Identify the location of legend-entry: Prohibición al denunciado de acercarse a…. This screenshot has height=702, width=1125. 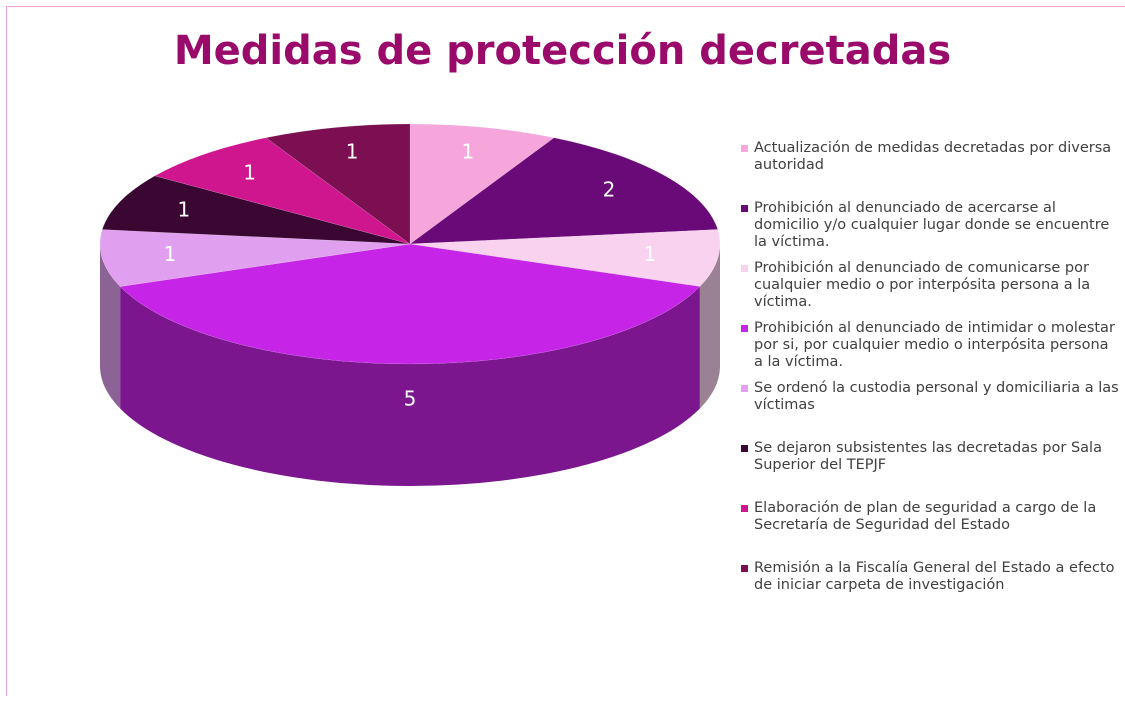
(931, 230).